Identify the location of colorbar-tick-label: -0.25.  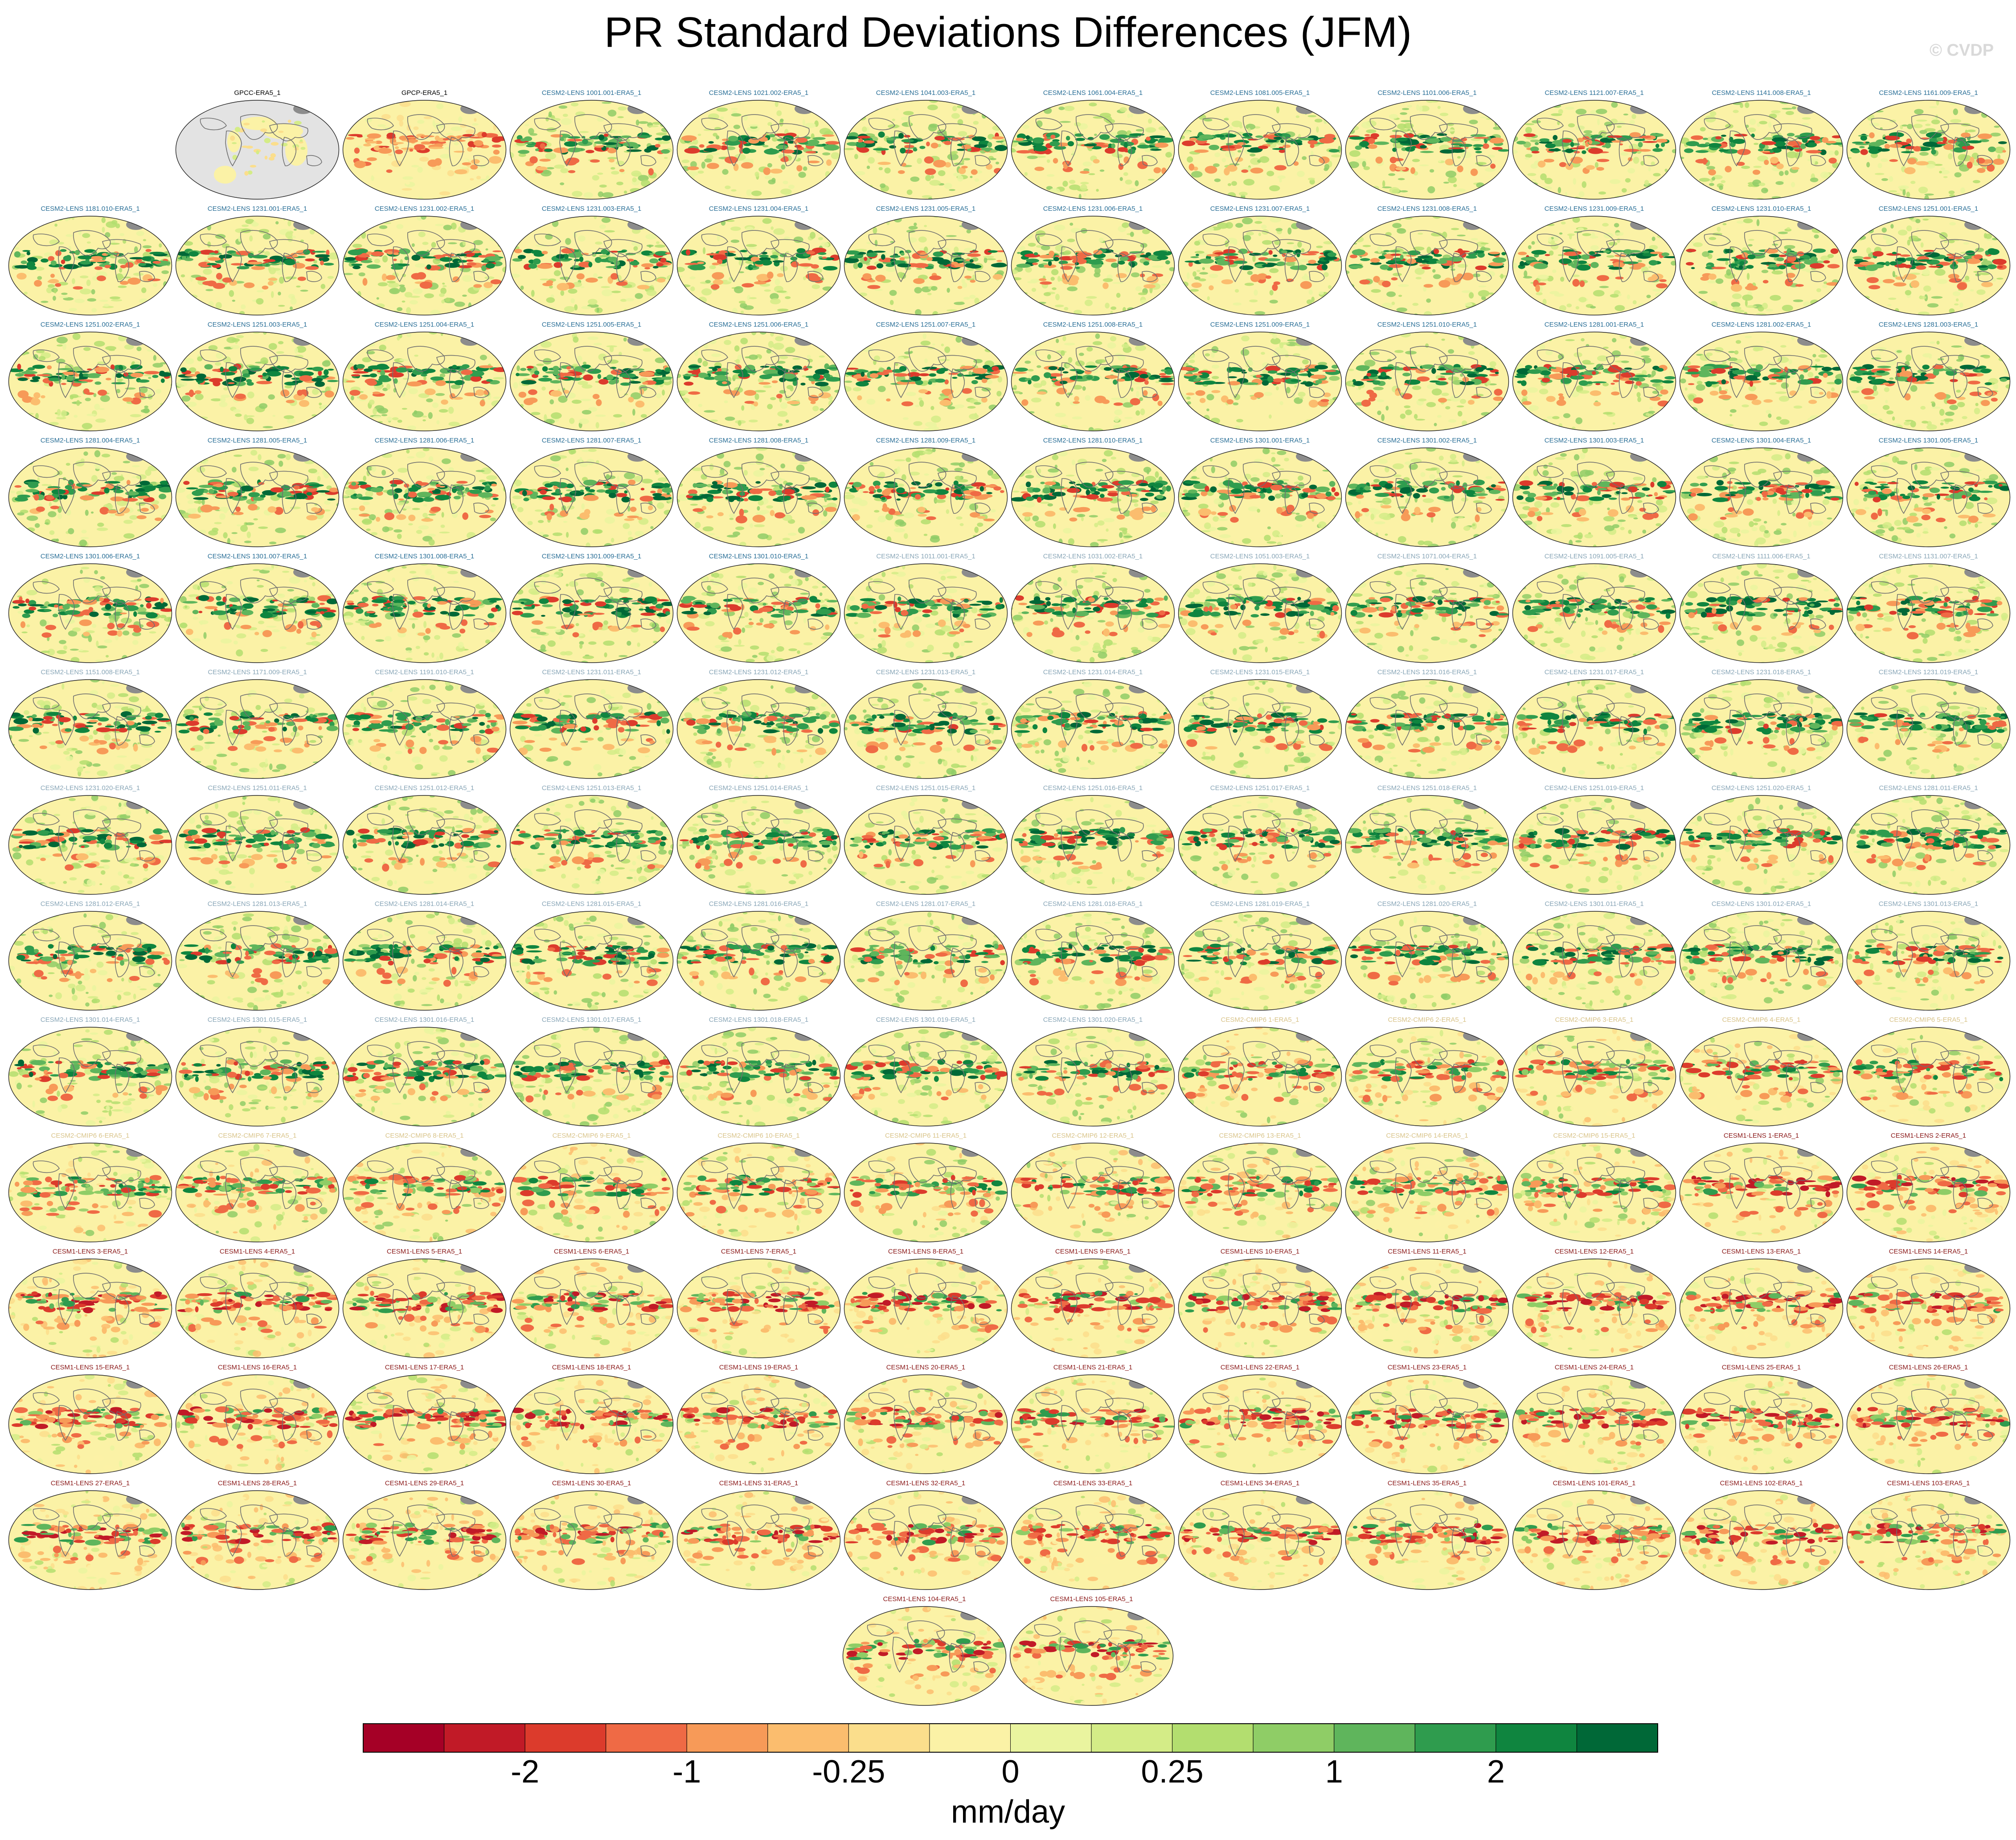
(848, 1772).